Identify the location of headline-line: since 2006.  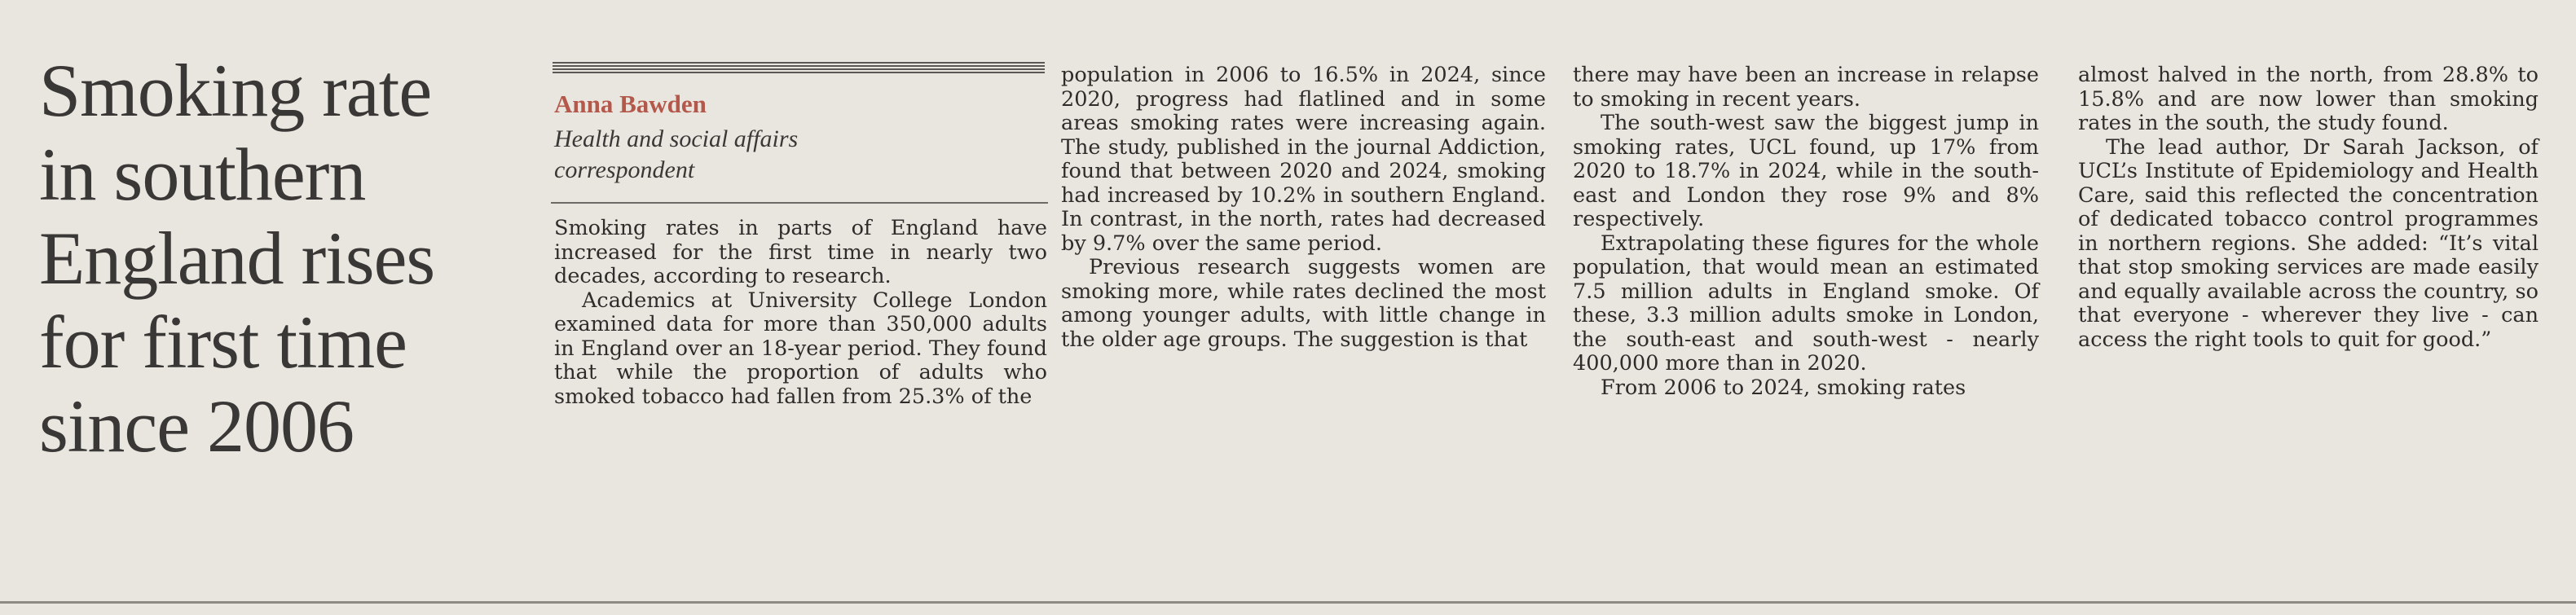
(197, 426).